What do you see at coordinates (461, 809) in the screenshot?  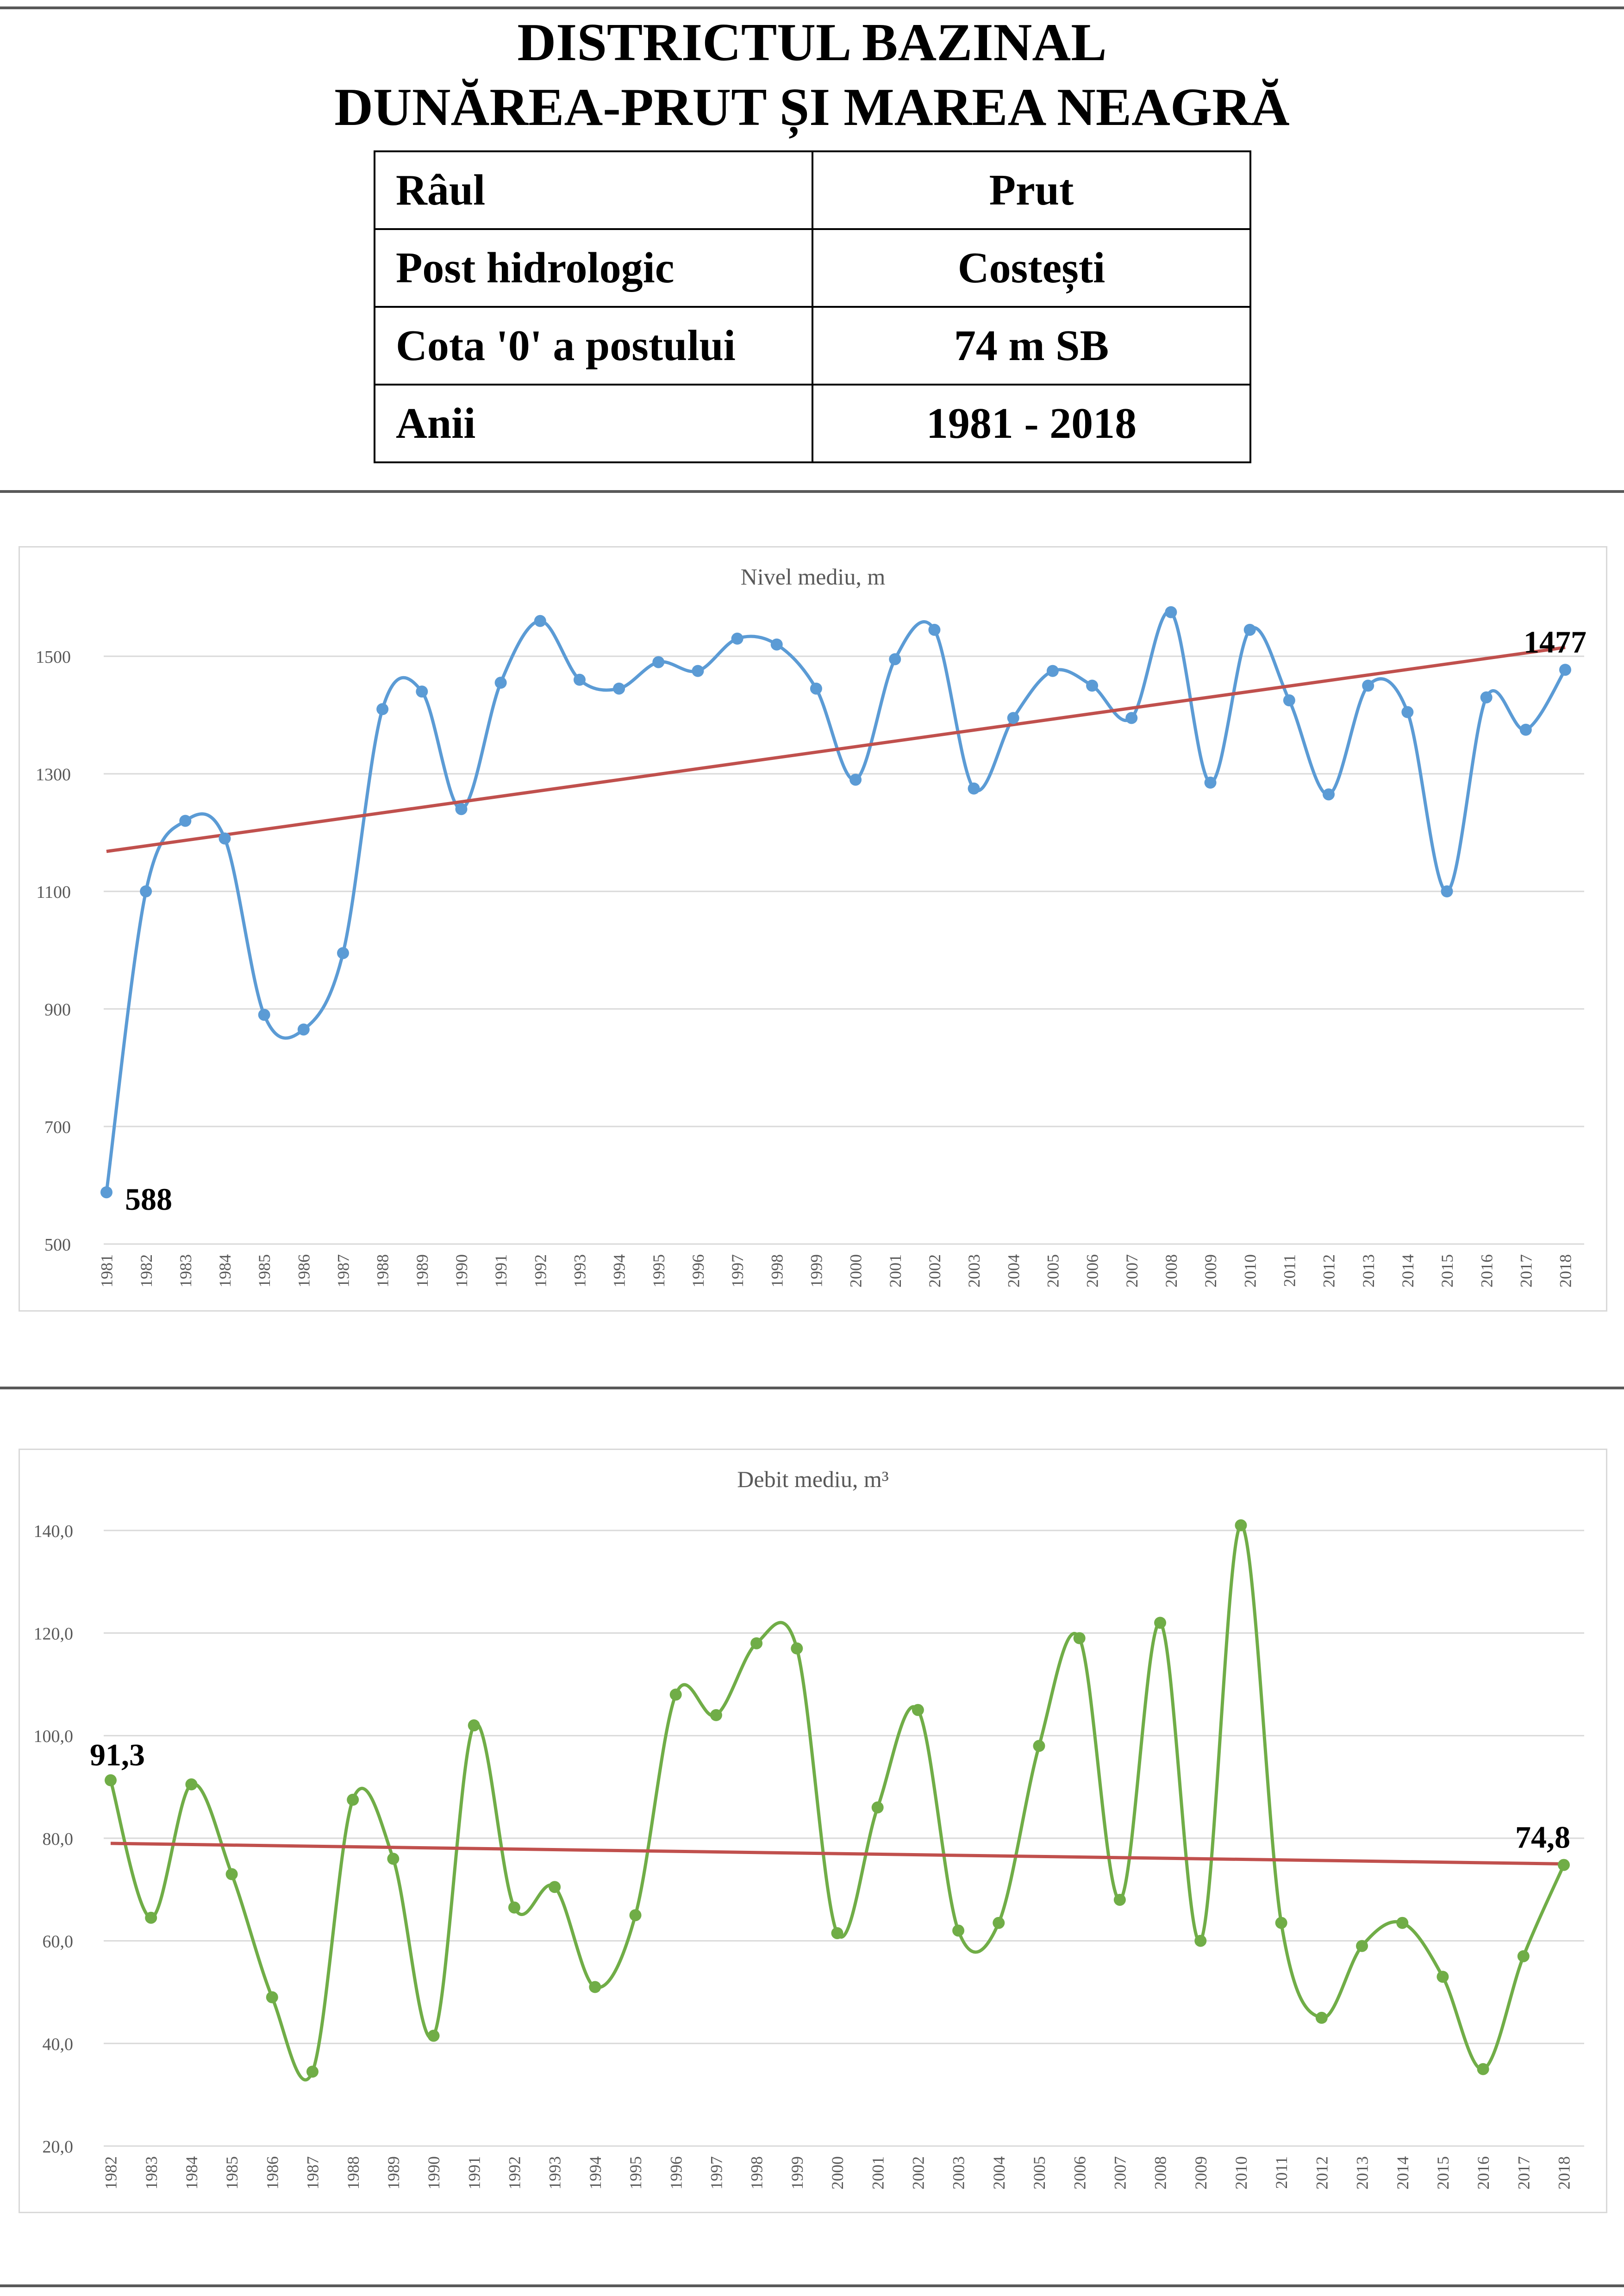 I see `level-data-point-1990` at bounding box center [461, 809].